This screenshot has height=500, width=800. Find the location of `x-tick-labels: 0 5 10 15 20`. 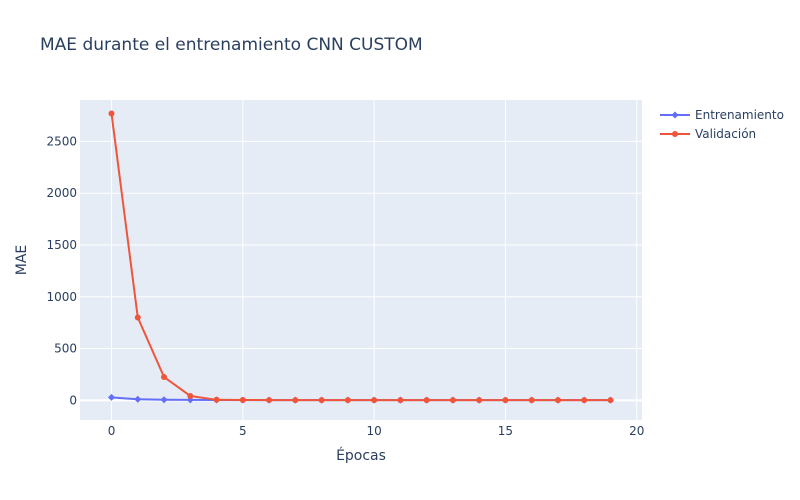

x-tick-labels: 0 5 10 15 20 is located at coordinates (376, 431).